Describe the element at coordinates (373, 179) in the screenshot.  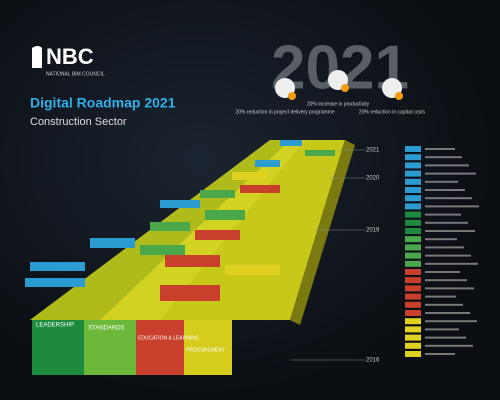
I see `year-label: 2020` at that location.